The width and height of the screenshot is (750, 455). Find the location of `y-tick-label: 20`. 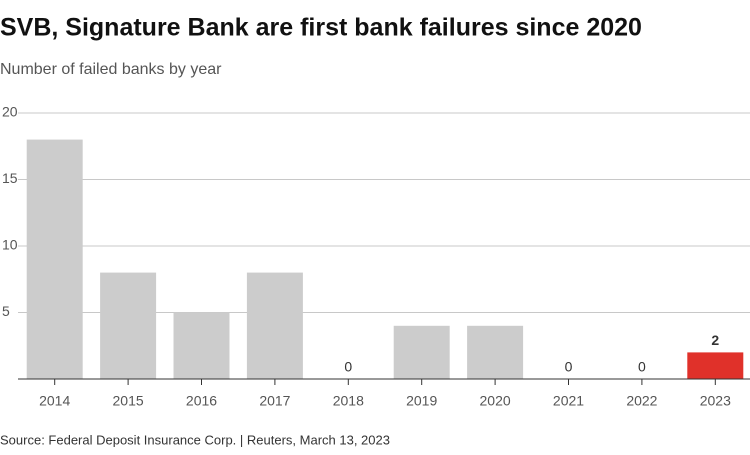

y-tick-label: 20 is located at coordinates (10, 112).